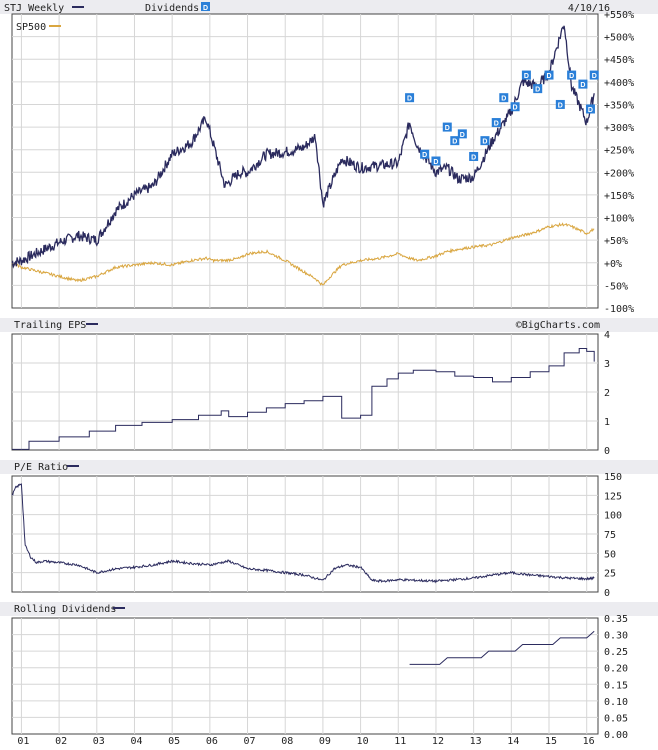  Describe the element at coordinates (558, 325) in the screenshot. I see `credit-text: ©BigCharts.com` at that location.